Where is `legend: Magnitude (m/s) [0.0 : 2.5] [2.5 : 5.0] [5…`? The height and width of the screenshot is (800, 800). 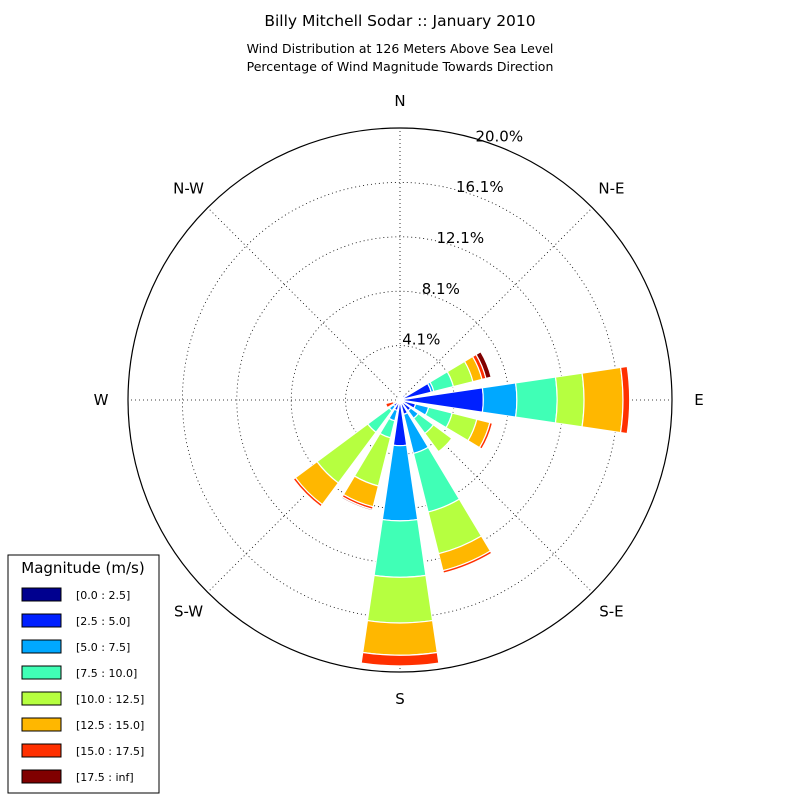
legend: Magnitude (m/s) [0.0 : 2.5] [2.5 : 5.0] [5… is located at coordinates (83, 674).